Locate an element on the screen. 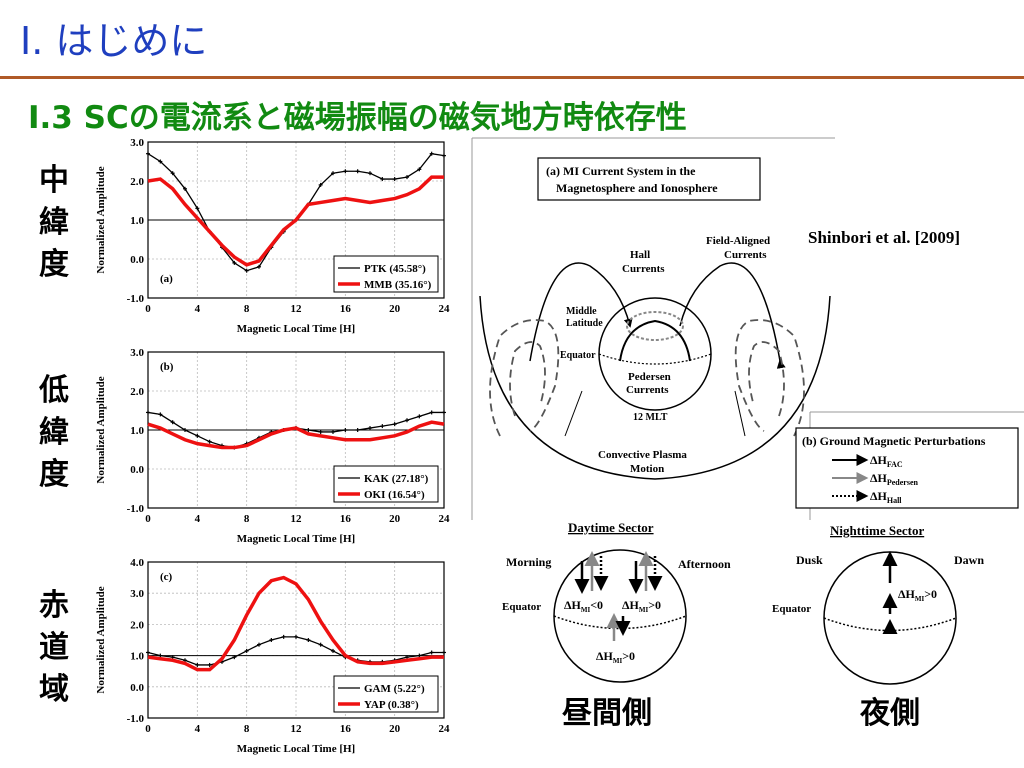 The width and height of the screenshot is (1024, 768). middle-latitude-label-line2: Latitude is located at coordinates (584, 323).